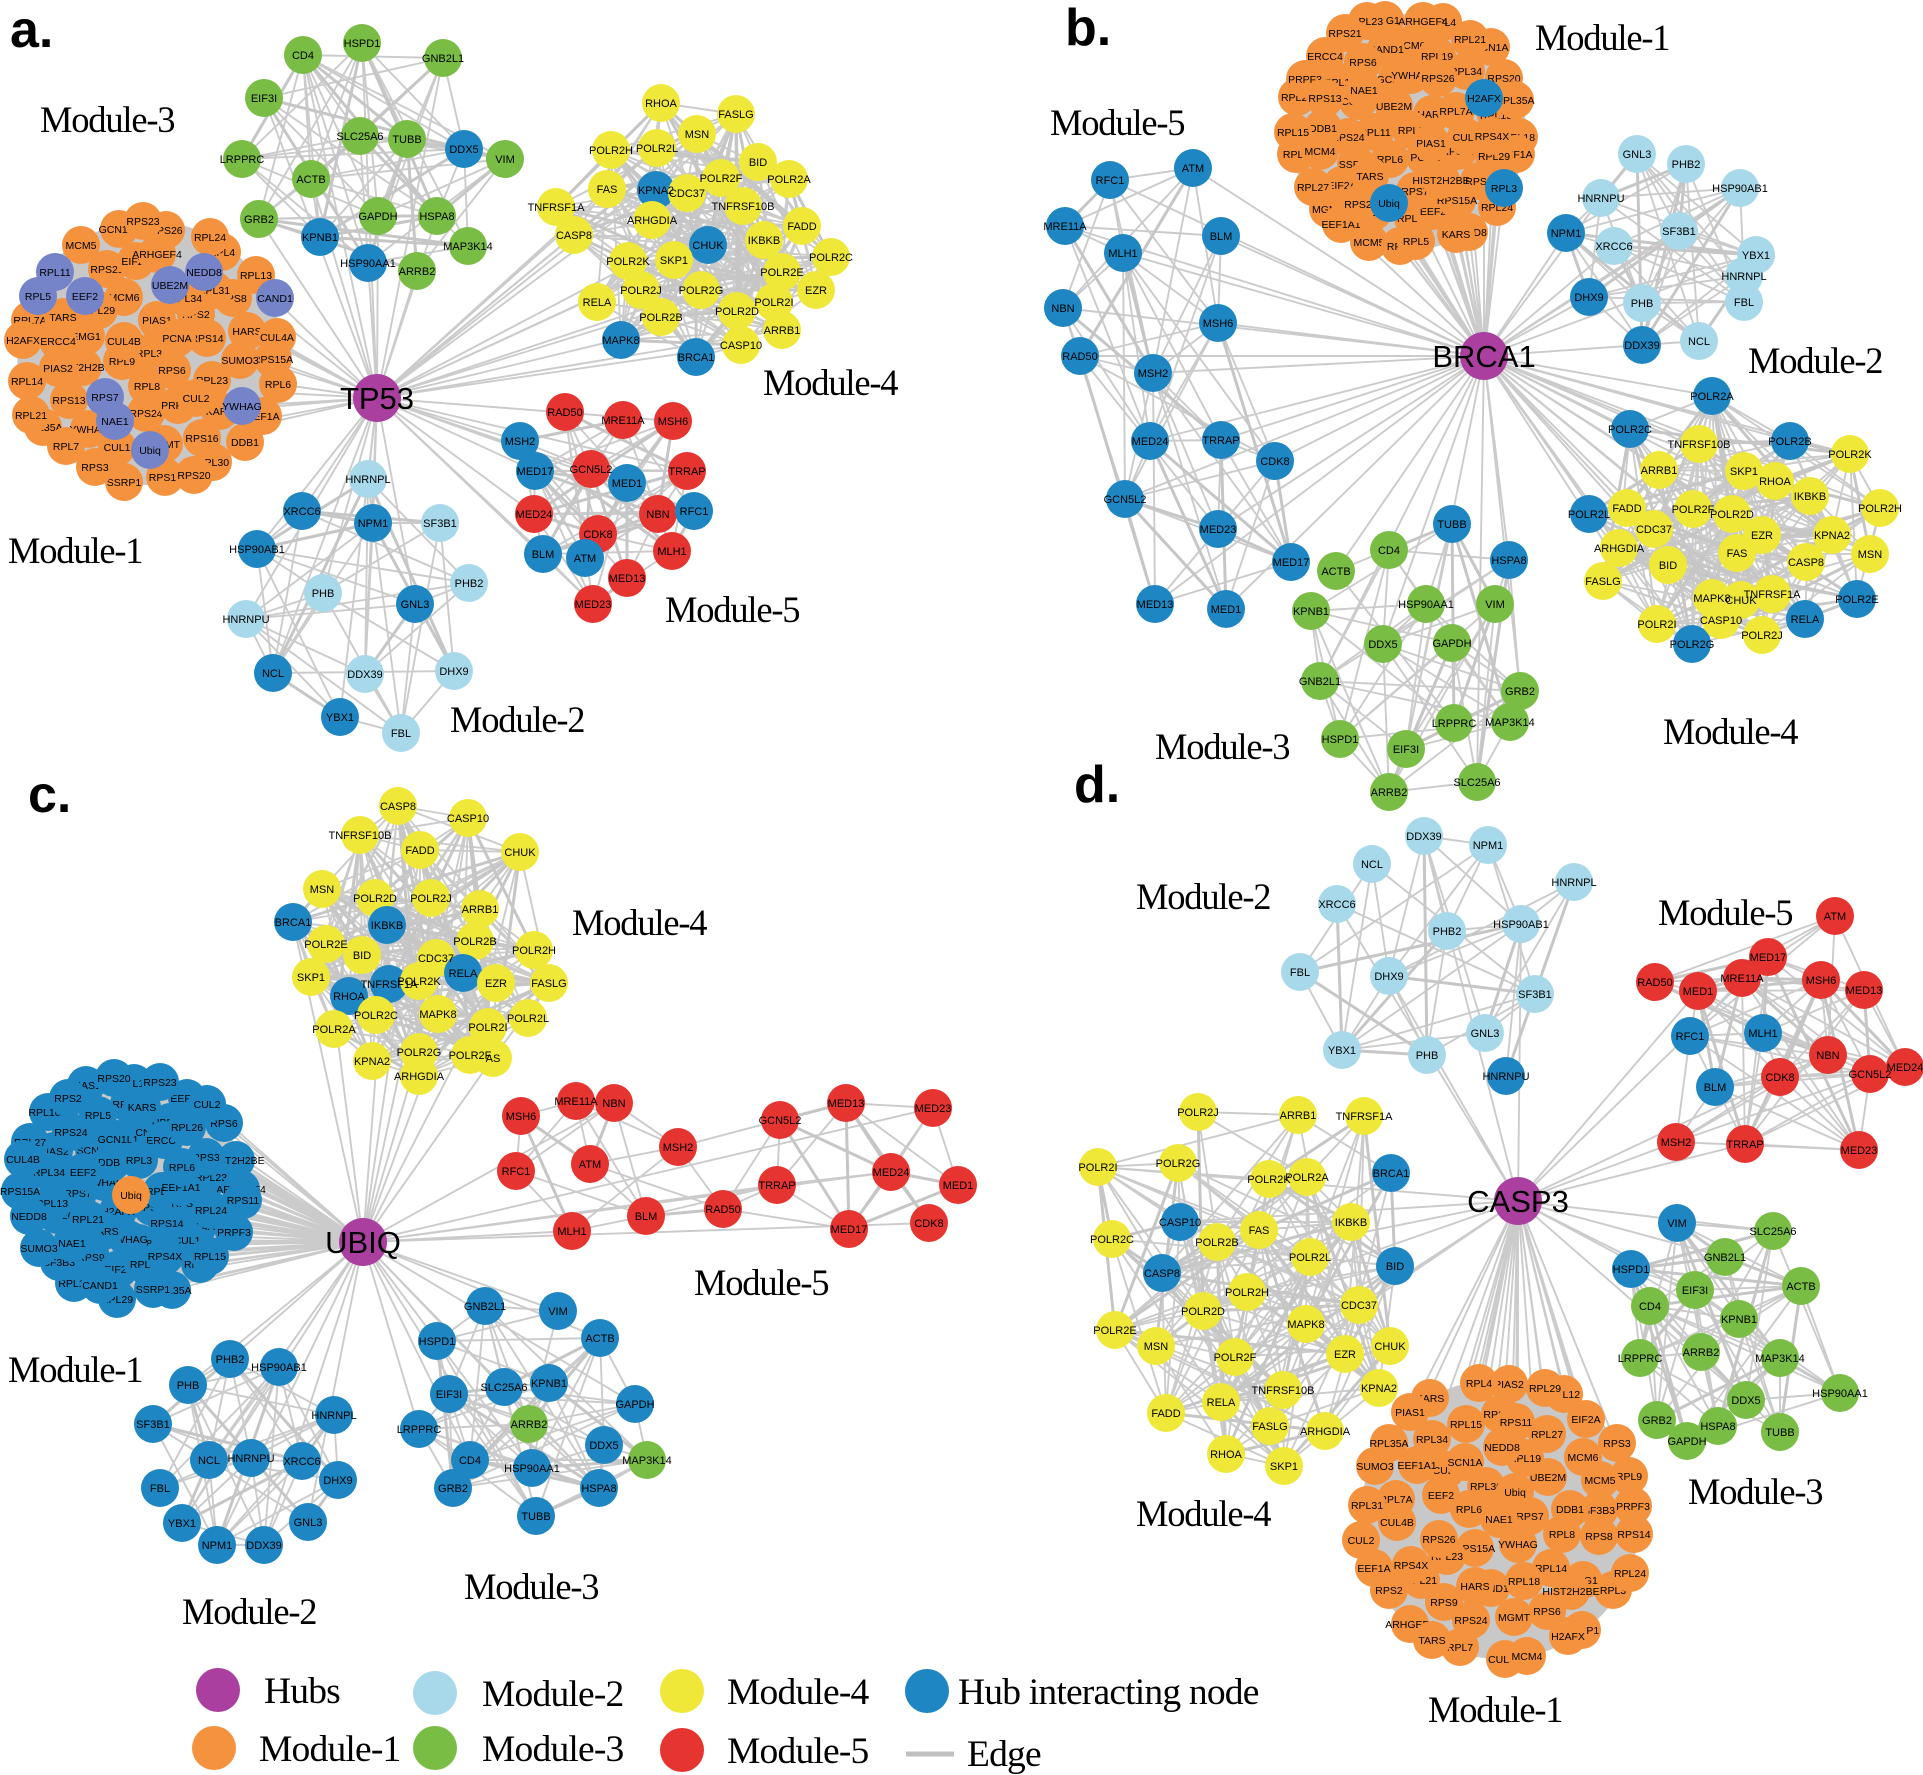 The height and width of the screenshot is (1775, 1923). What do you see at coordinates (1905, 1068) in the screenshot?
I see `svg-text: MED24` at bounding box center [1905, 1068].